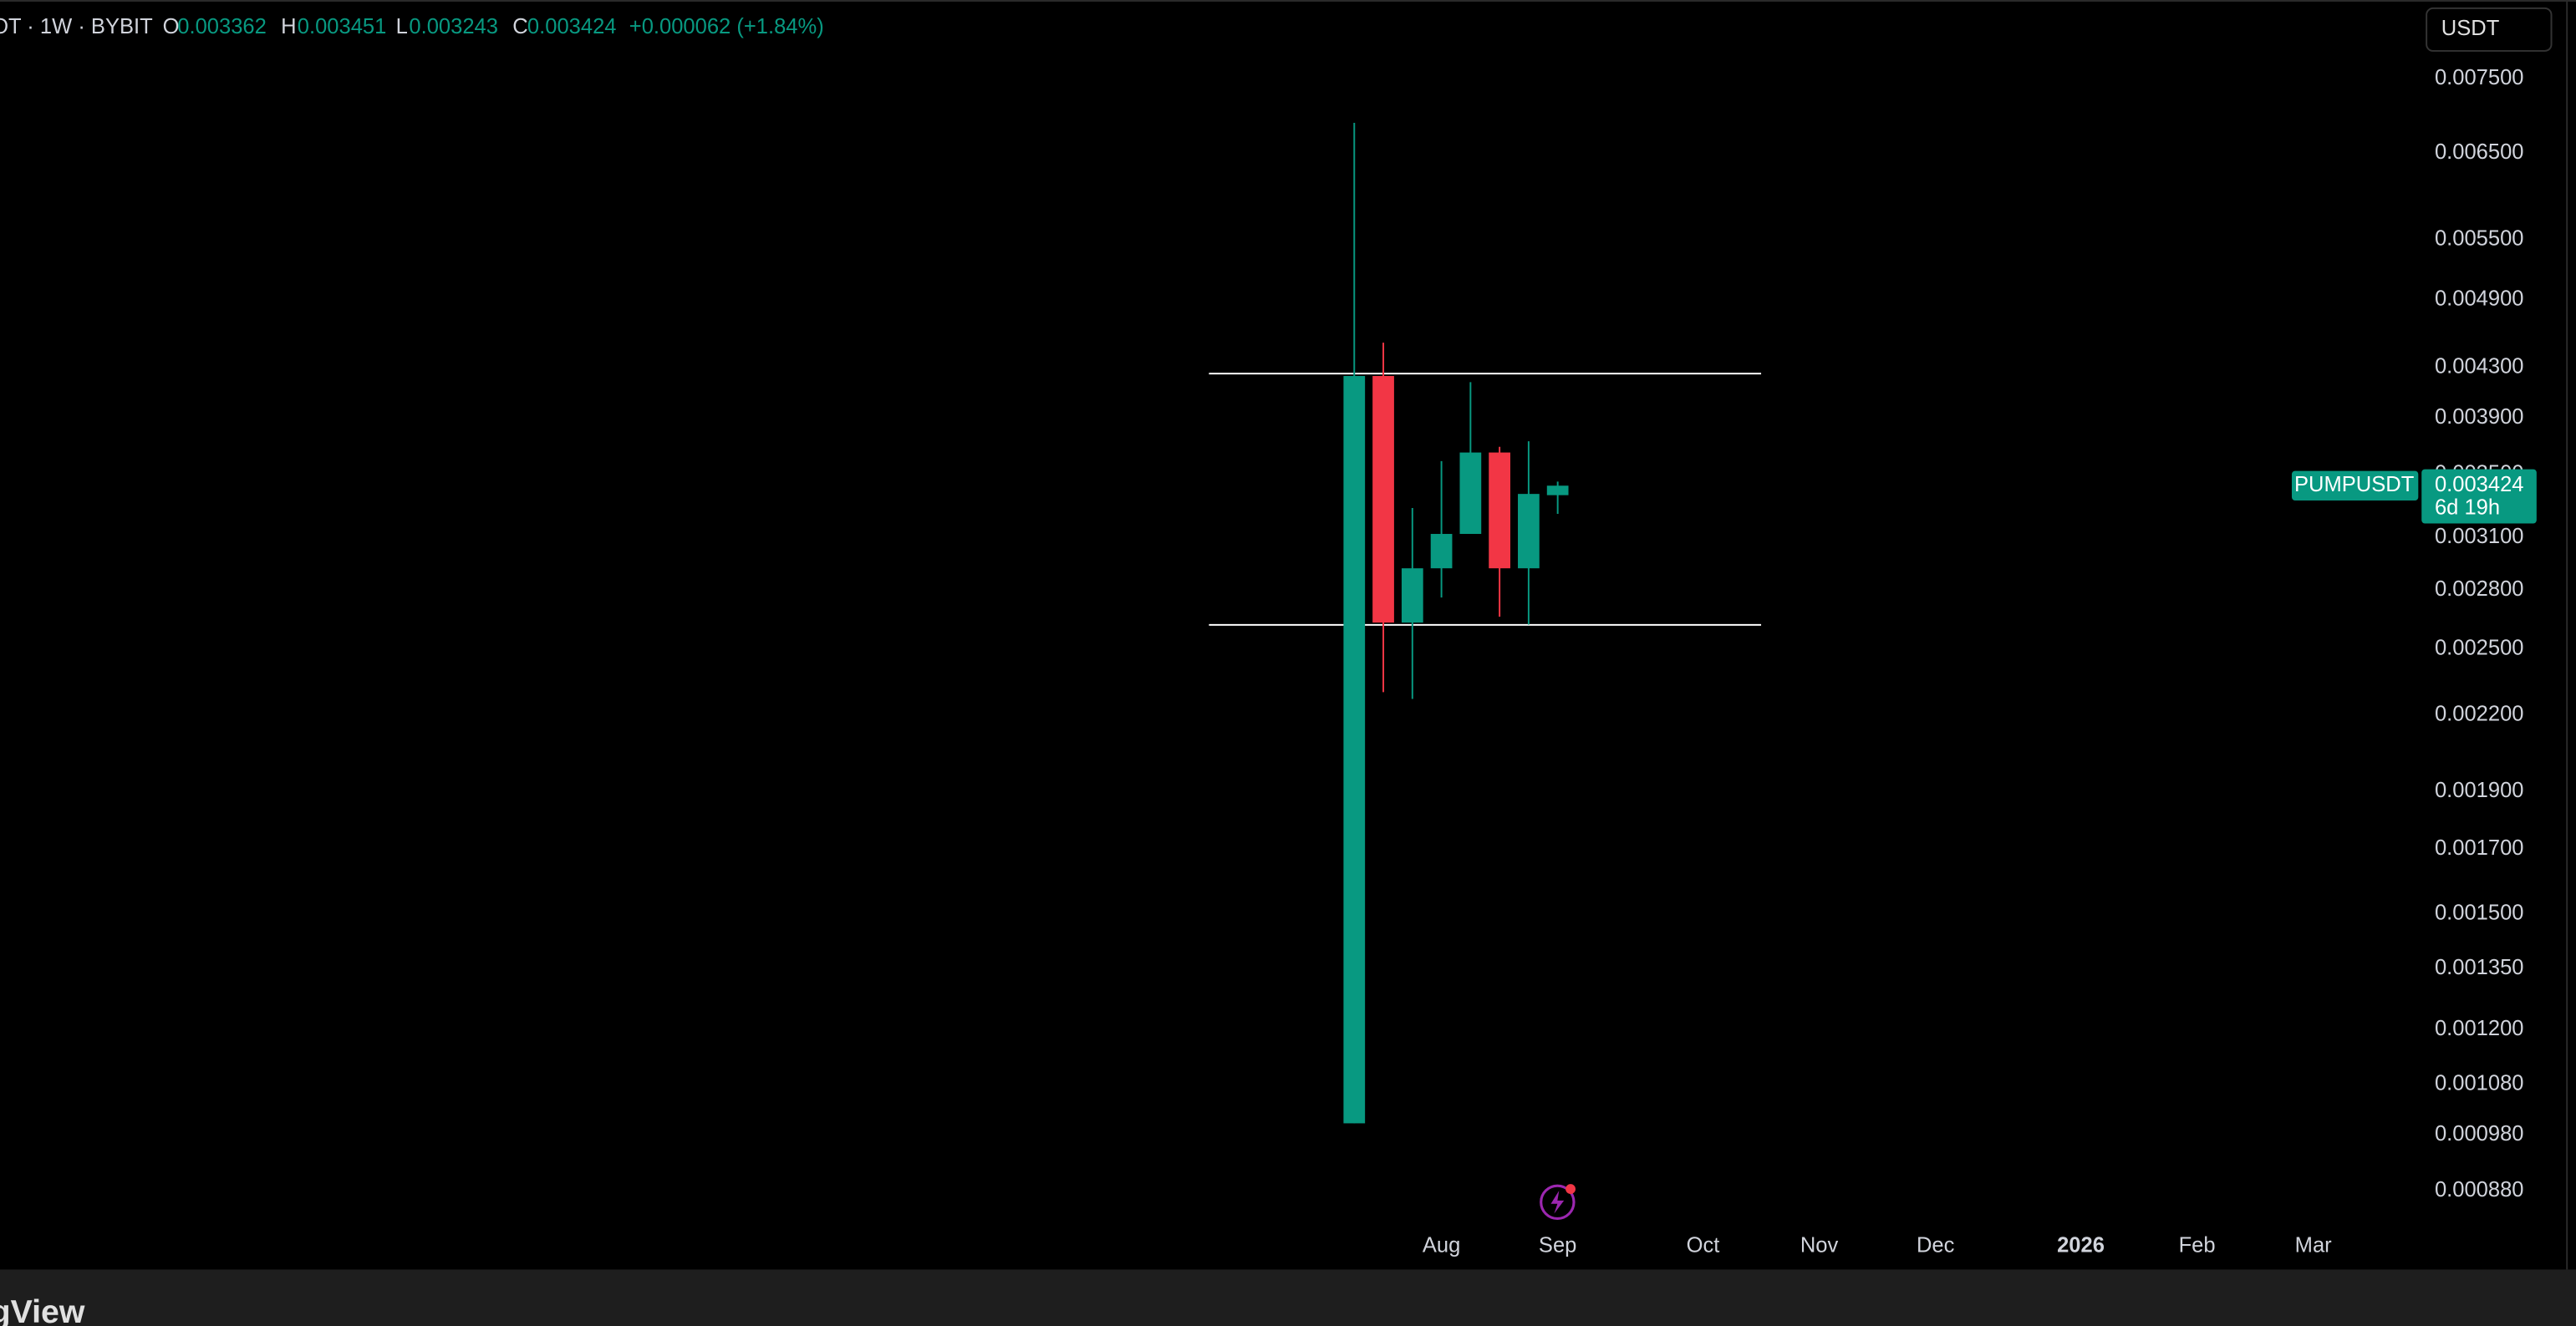 The image size is (2576, 1326). What do you see at coordinates (222, 26) in the screenshot?
I see `ohlc-value: 0.003362` at bounding box center [222, 26].